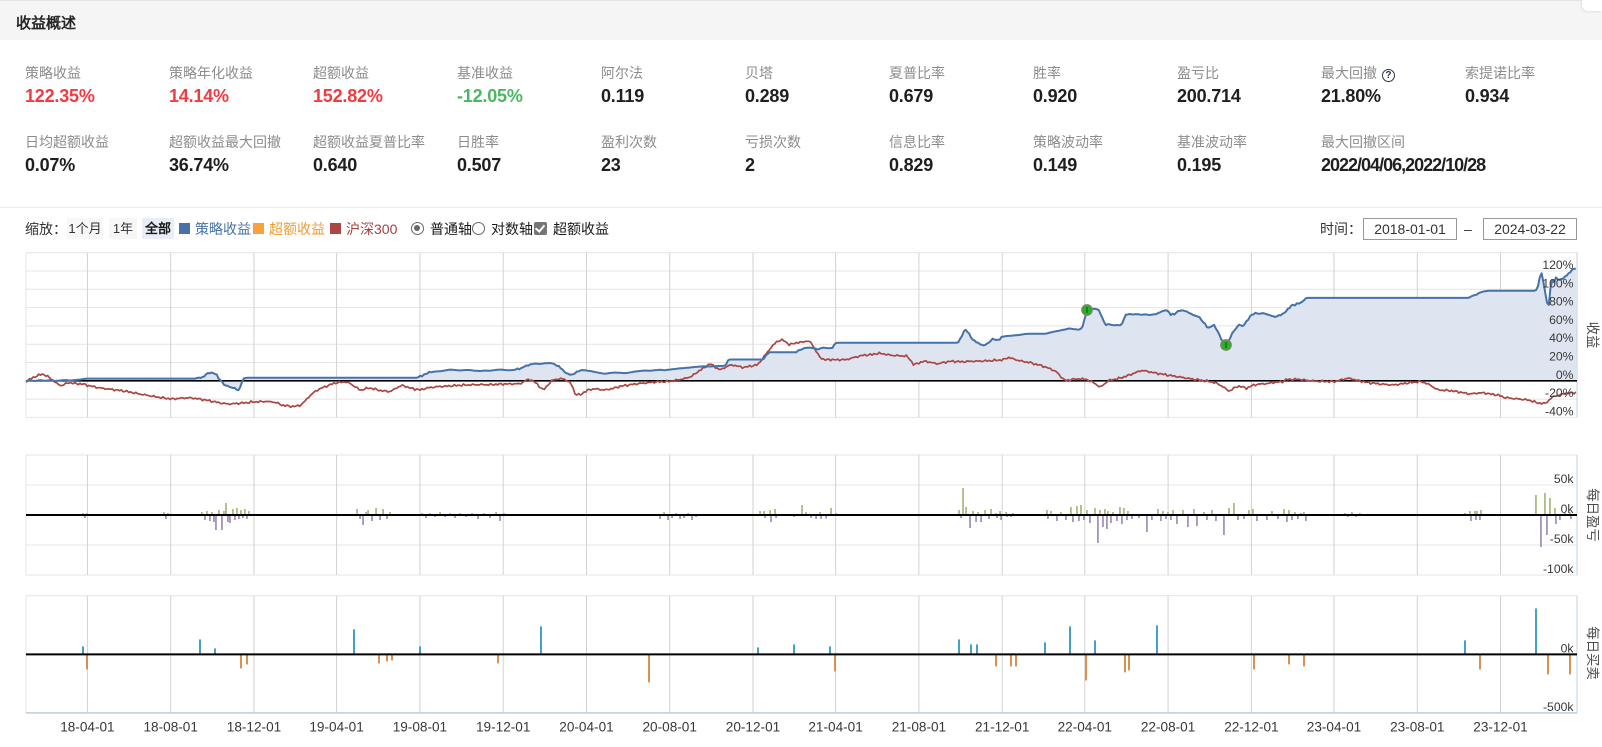 This screenshot has height=747, width=1602. I want to click on svg-text: 19-12-01, so click(503, 727).